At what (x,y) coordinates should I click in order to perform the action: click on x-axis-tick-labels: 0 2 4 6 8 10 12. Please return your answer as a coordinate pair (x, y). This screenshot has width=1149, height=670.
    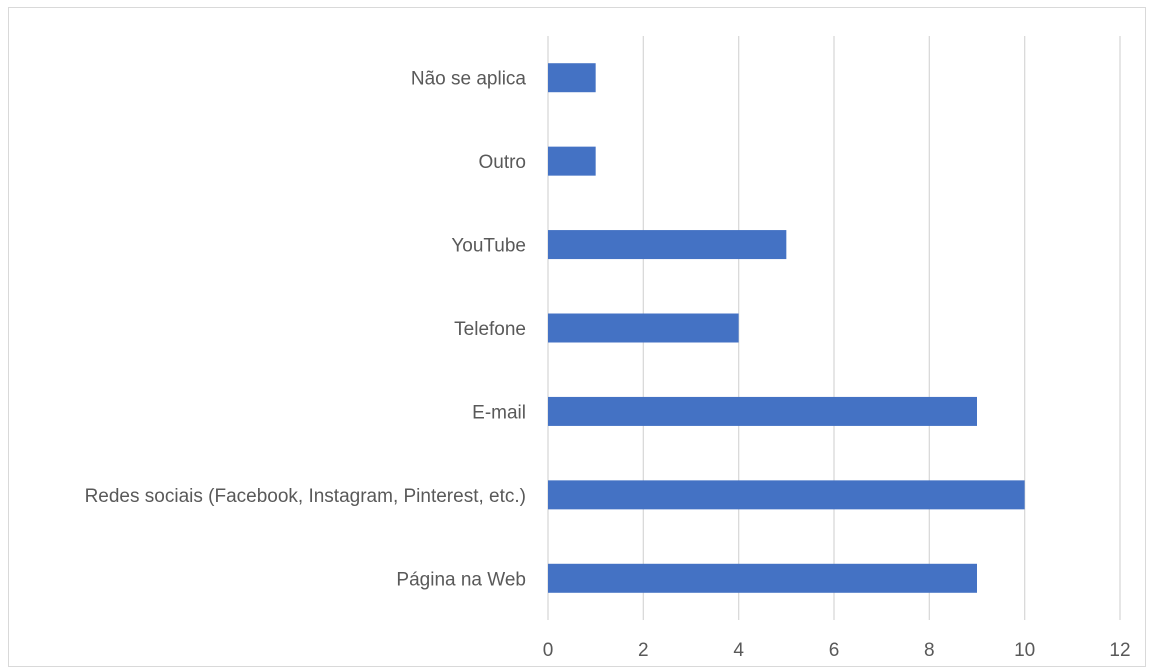
    Looking at the image, I should click on (837, 650).